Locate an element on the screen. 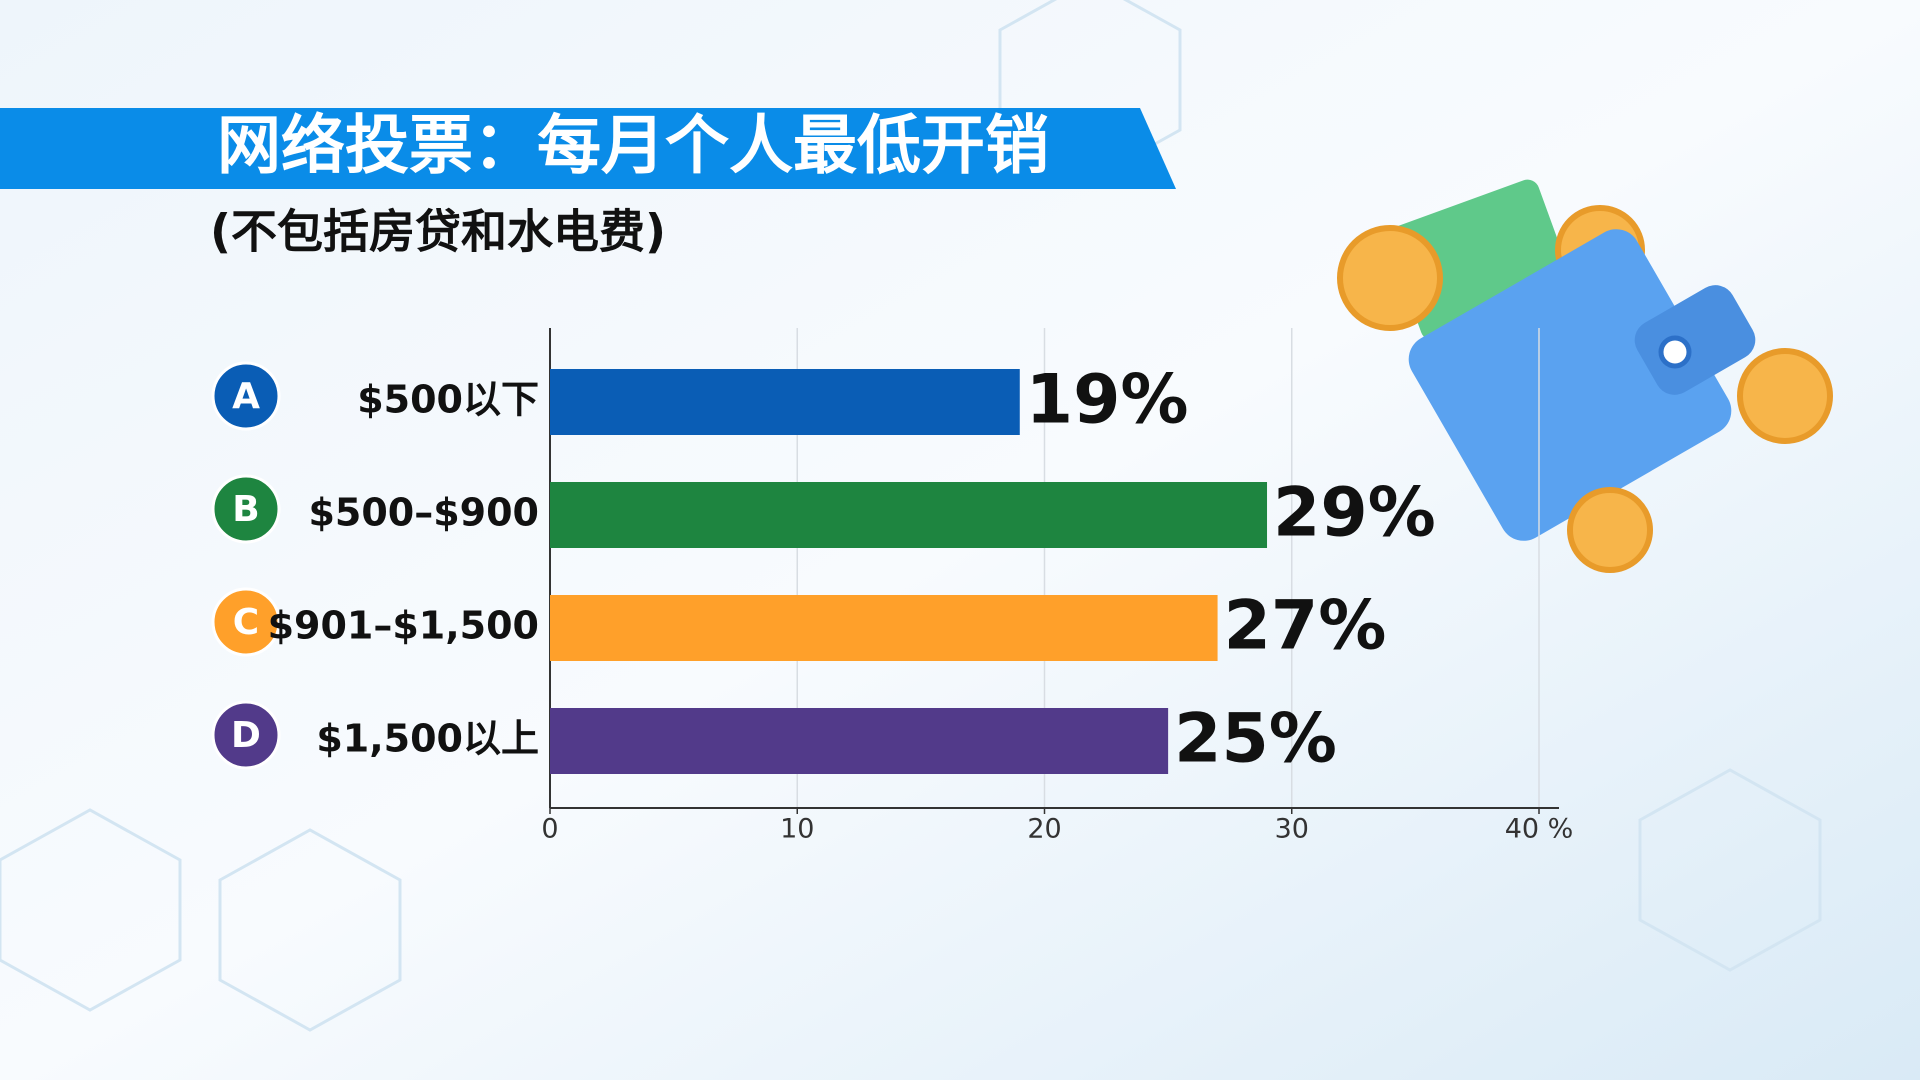  value-label: 29% is located at coordinates (1354, 513).